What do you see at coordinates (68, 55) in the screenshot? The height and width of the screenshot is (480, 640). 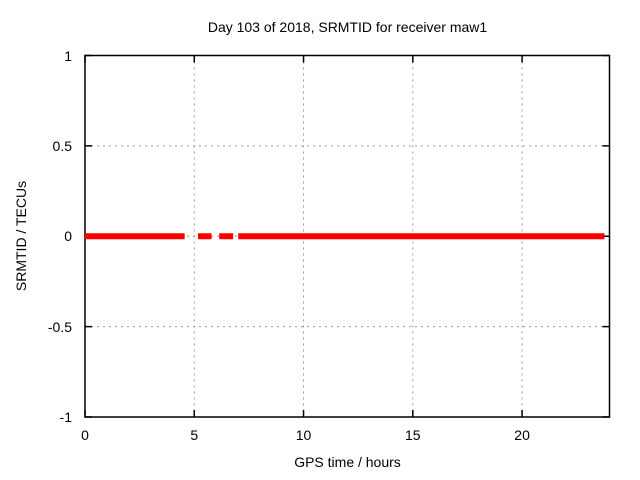 I see `y-tick-label: 1` at bounding box center [68, 55].